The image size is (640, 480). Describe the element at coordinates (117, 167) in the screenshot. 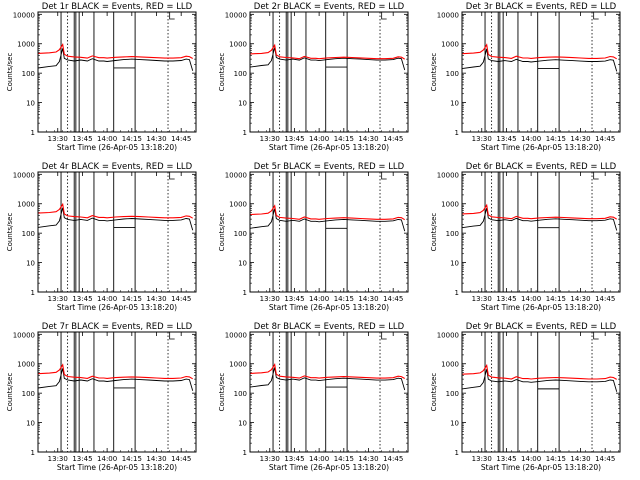

I see `panel-title: Det 4r BLACK = Events, RED = LLD` at that location.